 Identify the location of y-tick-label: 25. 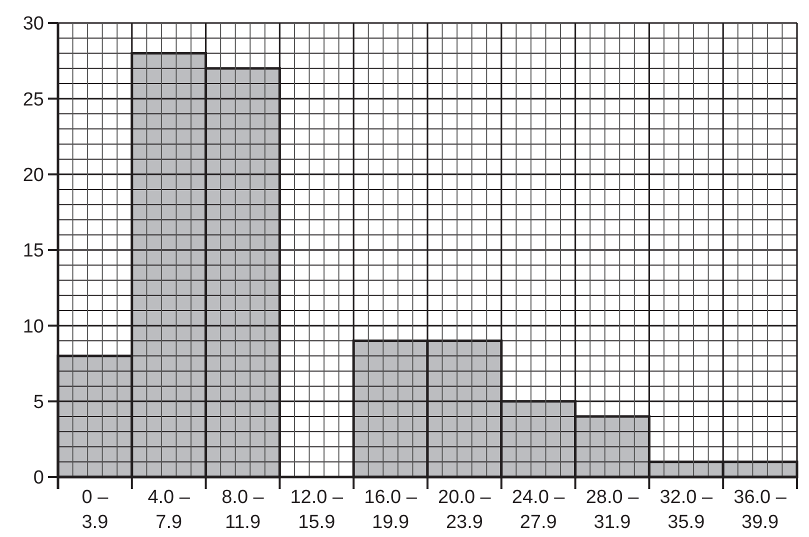
(33, 99).